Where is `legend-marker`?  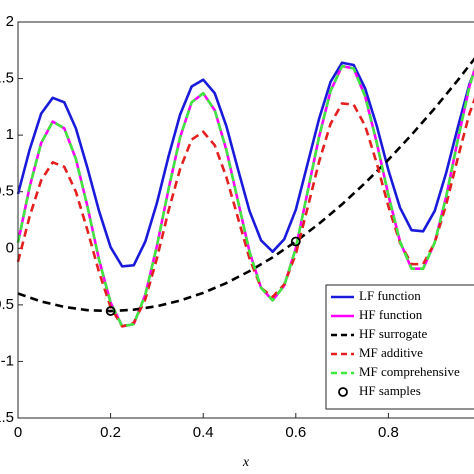 legend-marker is located at coordinates (343, 392).